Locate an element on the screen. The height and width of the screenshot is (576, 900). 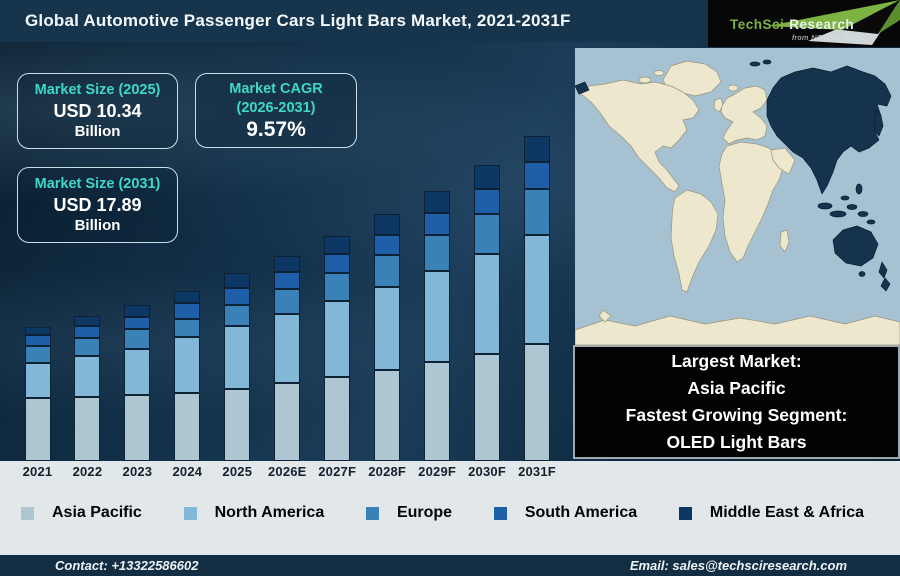
stat-value: USD 17.89 is located at coordinates (97, 205).